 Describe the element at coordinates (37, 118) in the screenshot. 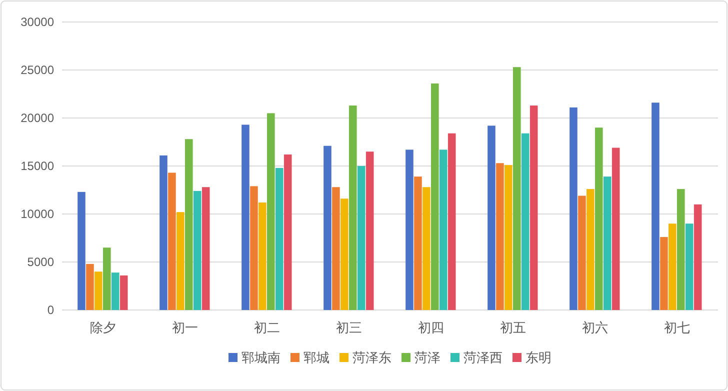

I see `y-tick-label: 20000` at that location.